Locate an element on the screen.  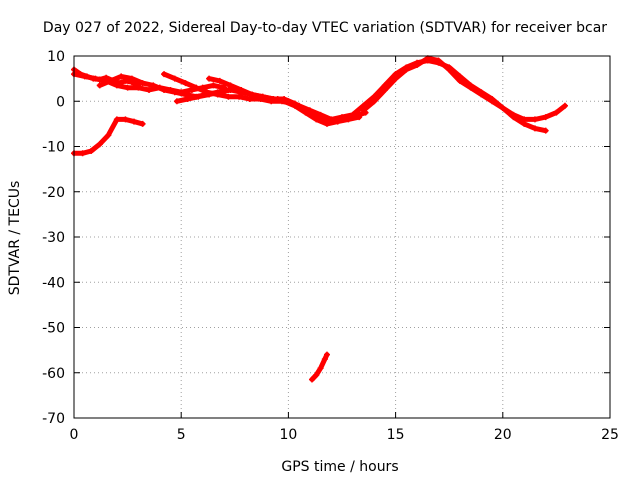
y-axis-title: SDTVAR / TECUs is located at coordinates (15, 238).